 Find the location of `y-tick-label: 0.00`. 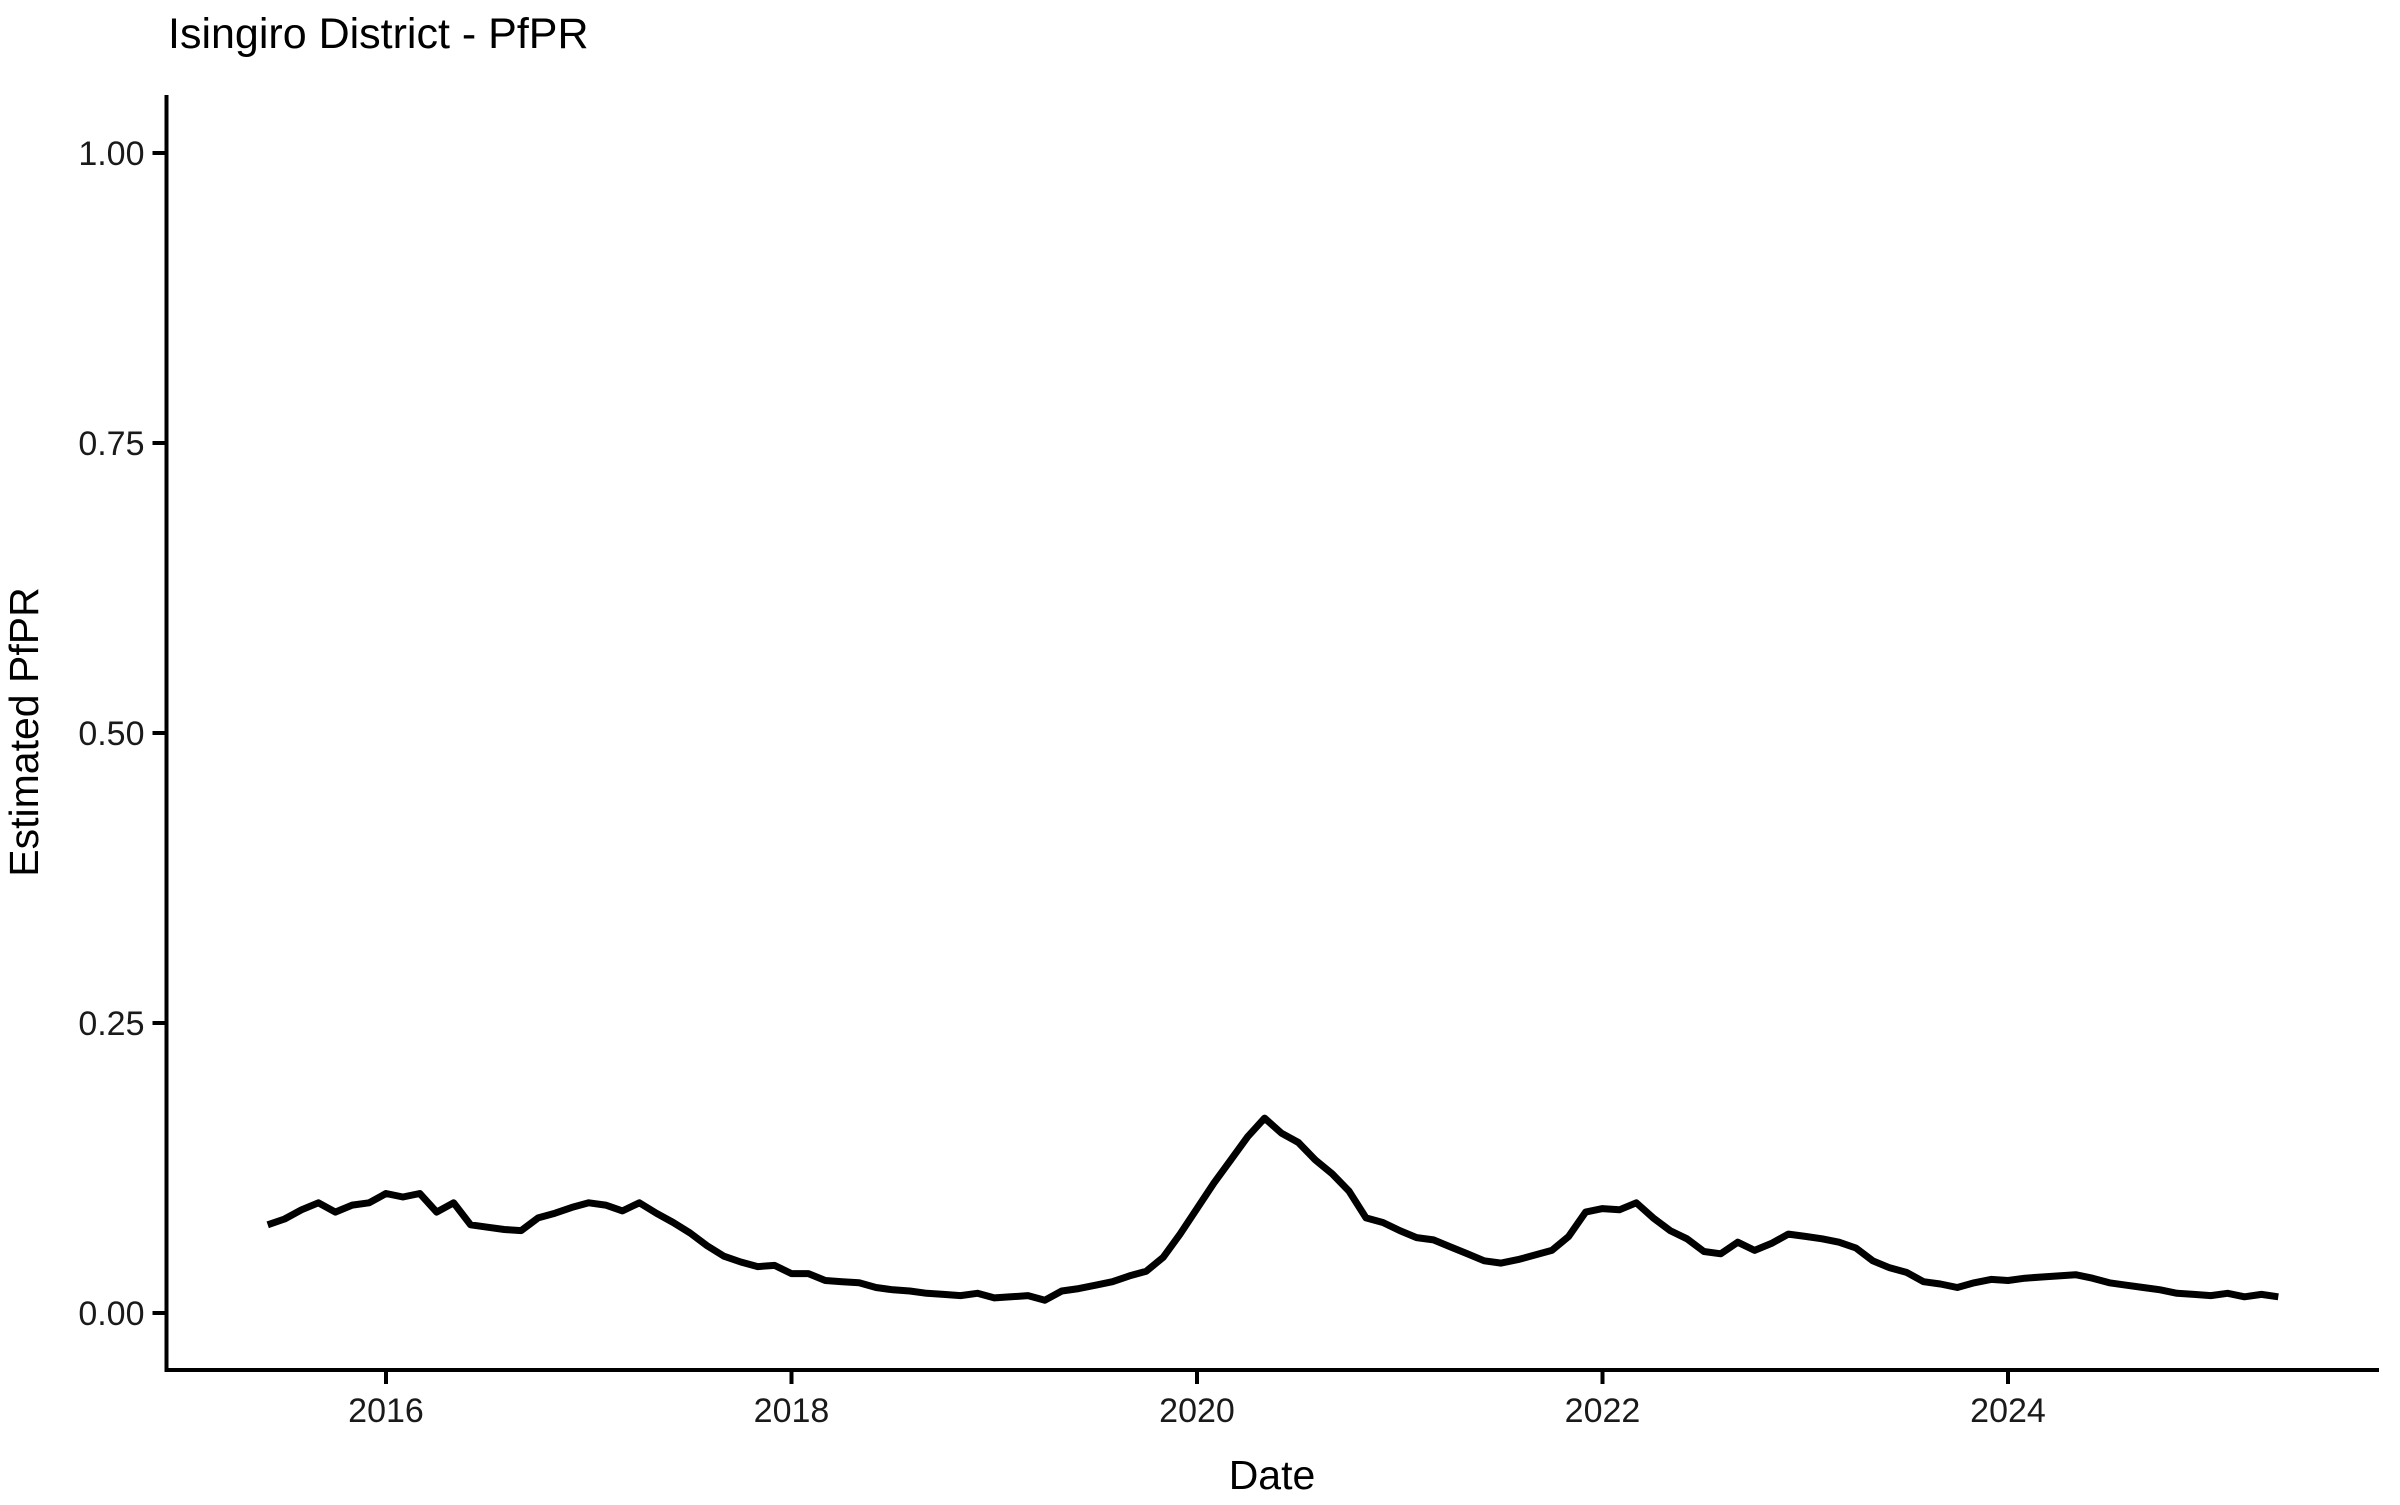

y-tick-label: 0.00 is located at coordinates (111, 1314).